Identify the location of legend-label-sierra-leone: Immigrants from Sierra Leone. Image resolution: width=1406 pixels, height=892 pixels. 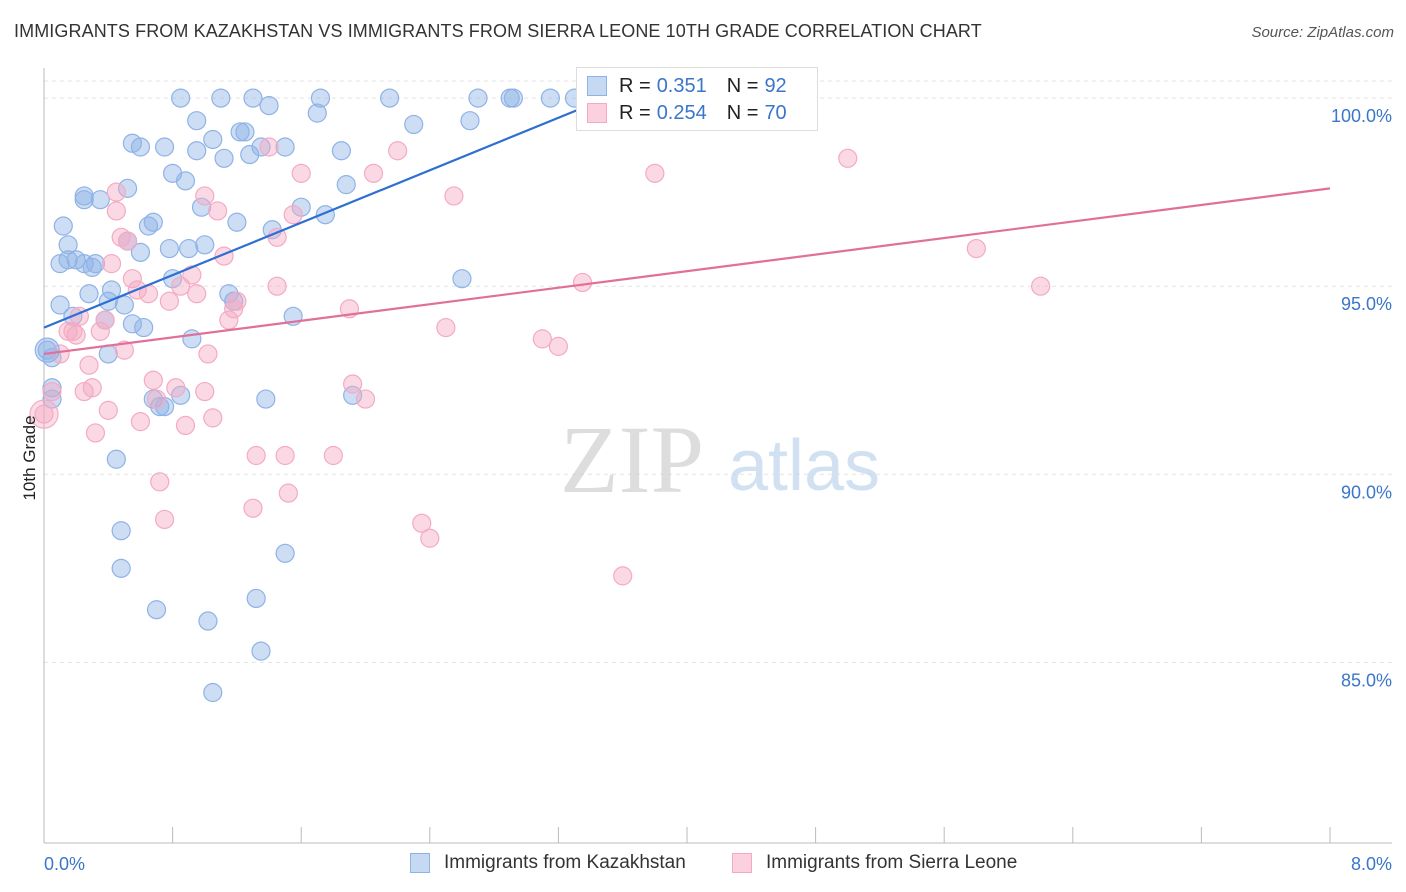
(892, 862).